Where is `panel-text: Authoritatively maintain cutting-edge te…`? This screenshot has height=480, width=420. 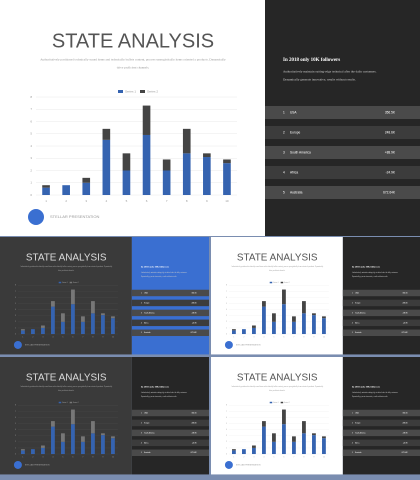 panel-text: Authoritatively maintain cutting-edge te… is located at coordinates (330, 72).